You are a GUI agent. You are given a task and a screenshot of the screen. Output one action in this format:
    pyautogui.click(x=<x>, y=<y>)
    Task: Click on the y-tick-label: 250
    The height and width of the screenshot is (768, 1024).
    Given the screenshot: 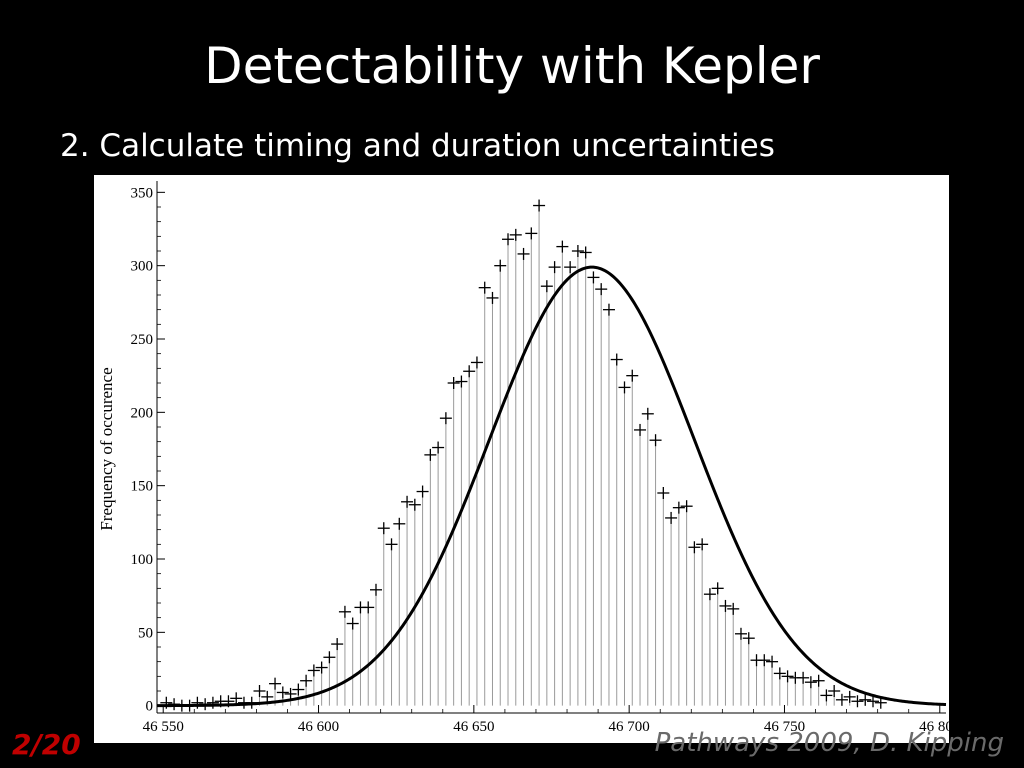 What is the action you would take?
    pyautogui.click(x=142, y=340)
    